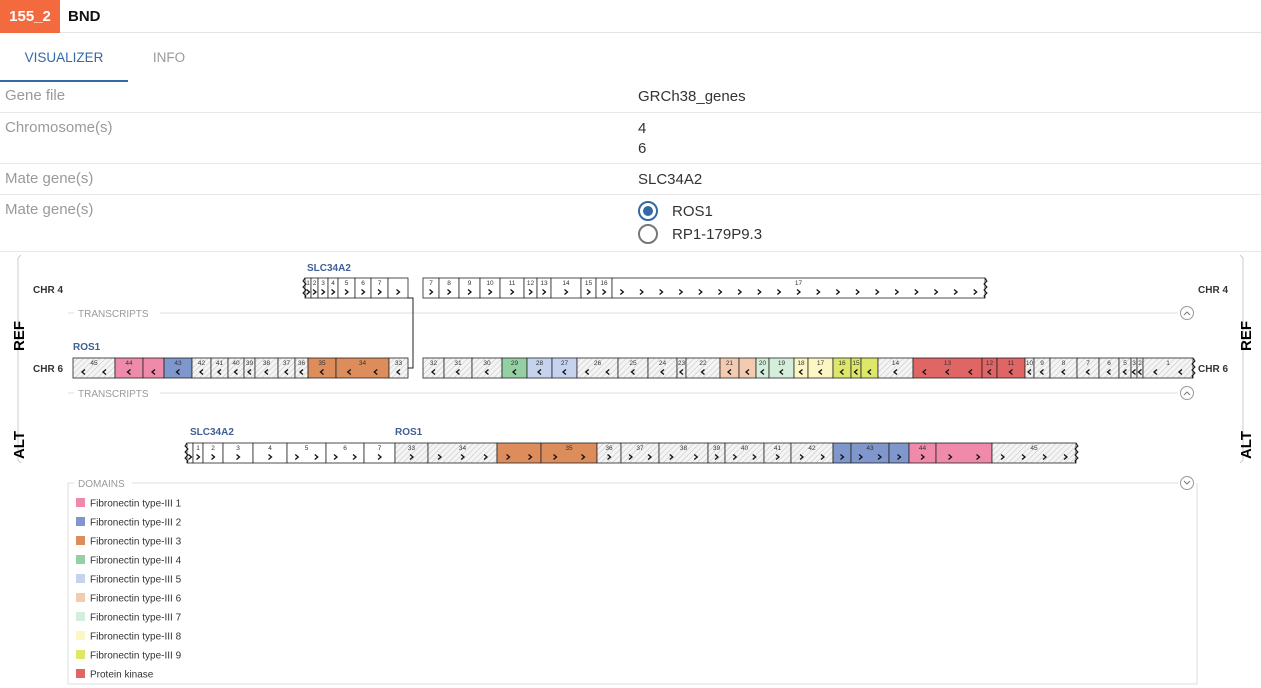 Image resolution: width=1261 pixels, height=688 pixels. I want to click on radio-unchecked-icon, so click(648, 234).